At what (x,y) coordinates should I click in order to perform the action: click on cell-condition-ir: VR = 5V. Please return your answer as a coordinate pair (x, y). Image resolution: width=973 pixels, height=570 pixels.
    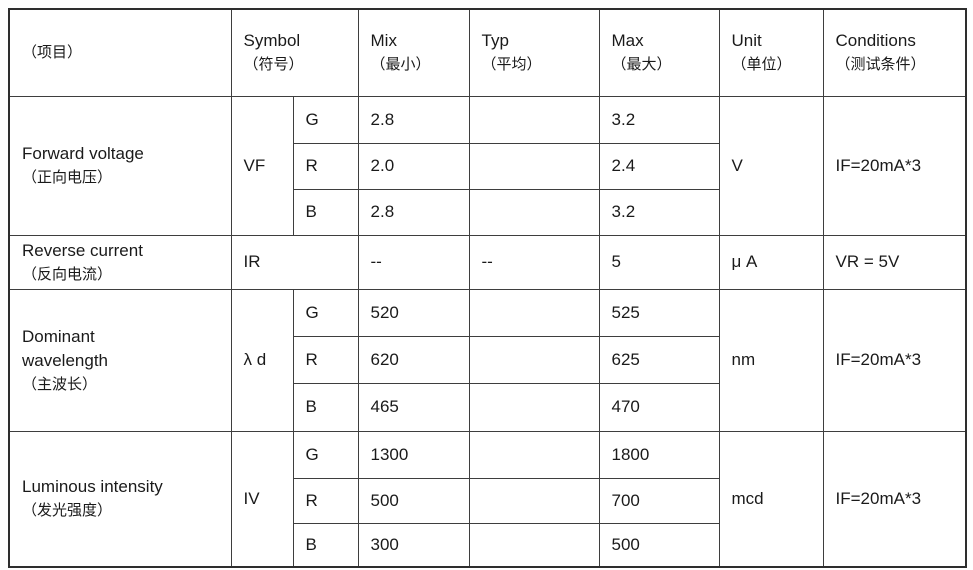
    Looking at the image, I should click on (894, 262).